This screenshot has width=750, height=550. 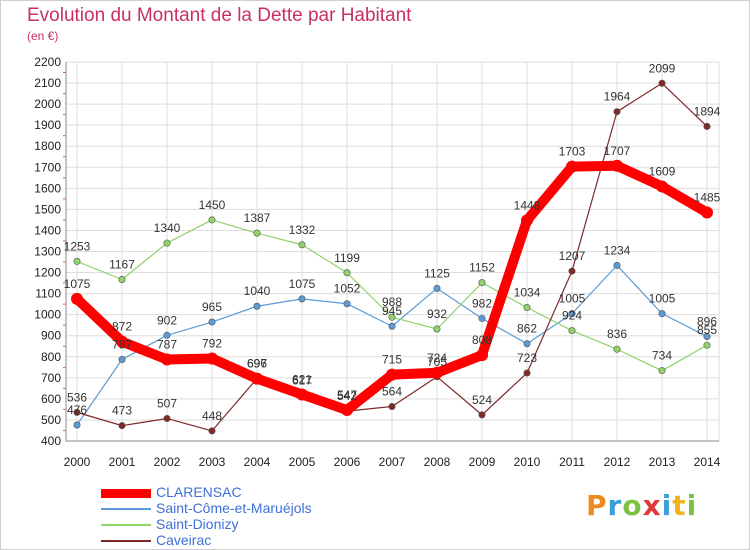 I want to click on logo-letter: P, so click(x=597, y=505).